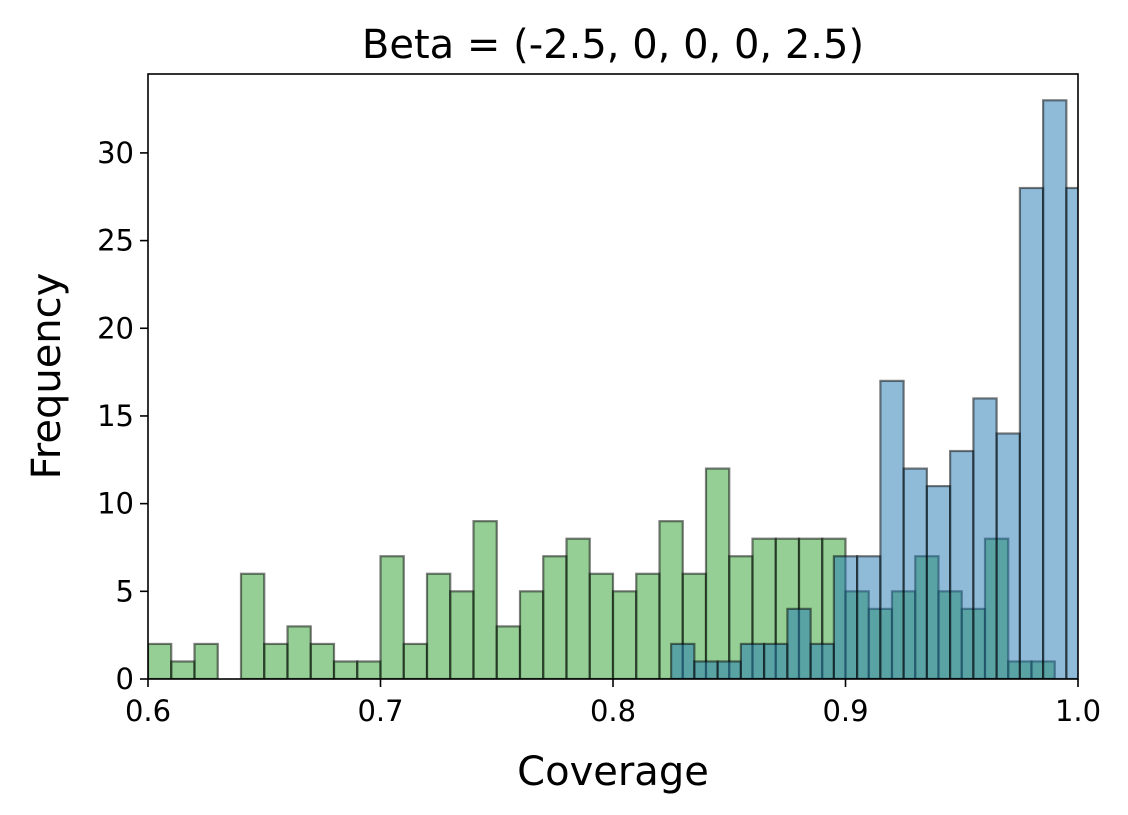 The image size is (1128, 815). Describe the element at coordinates (380, 711) in the screenshot. I see `x-tick-label: 0.7` at that location.